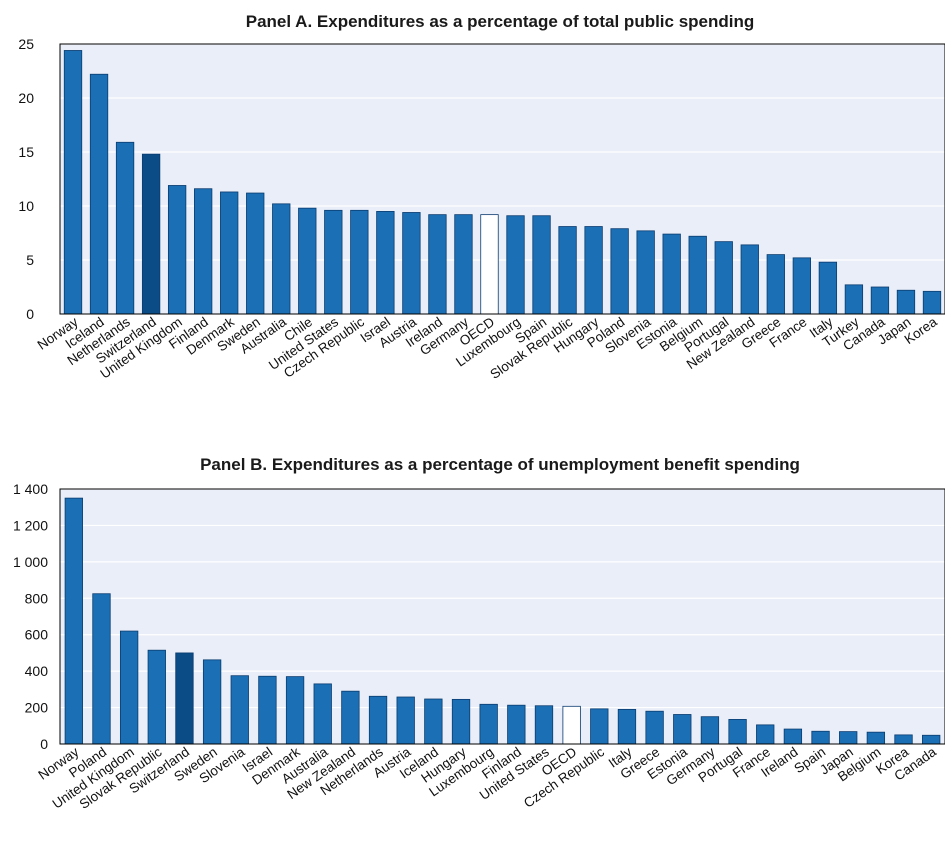  I want to click on panel-b-bar-finland, so click(516, 724).